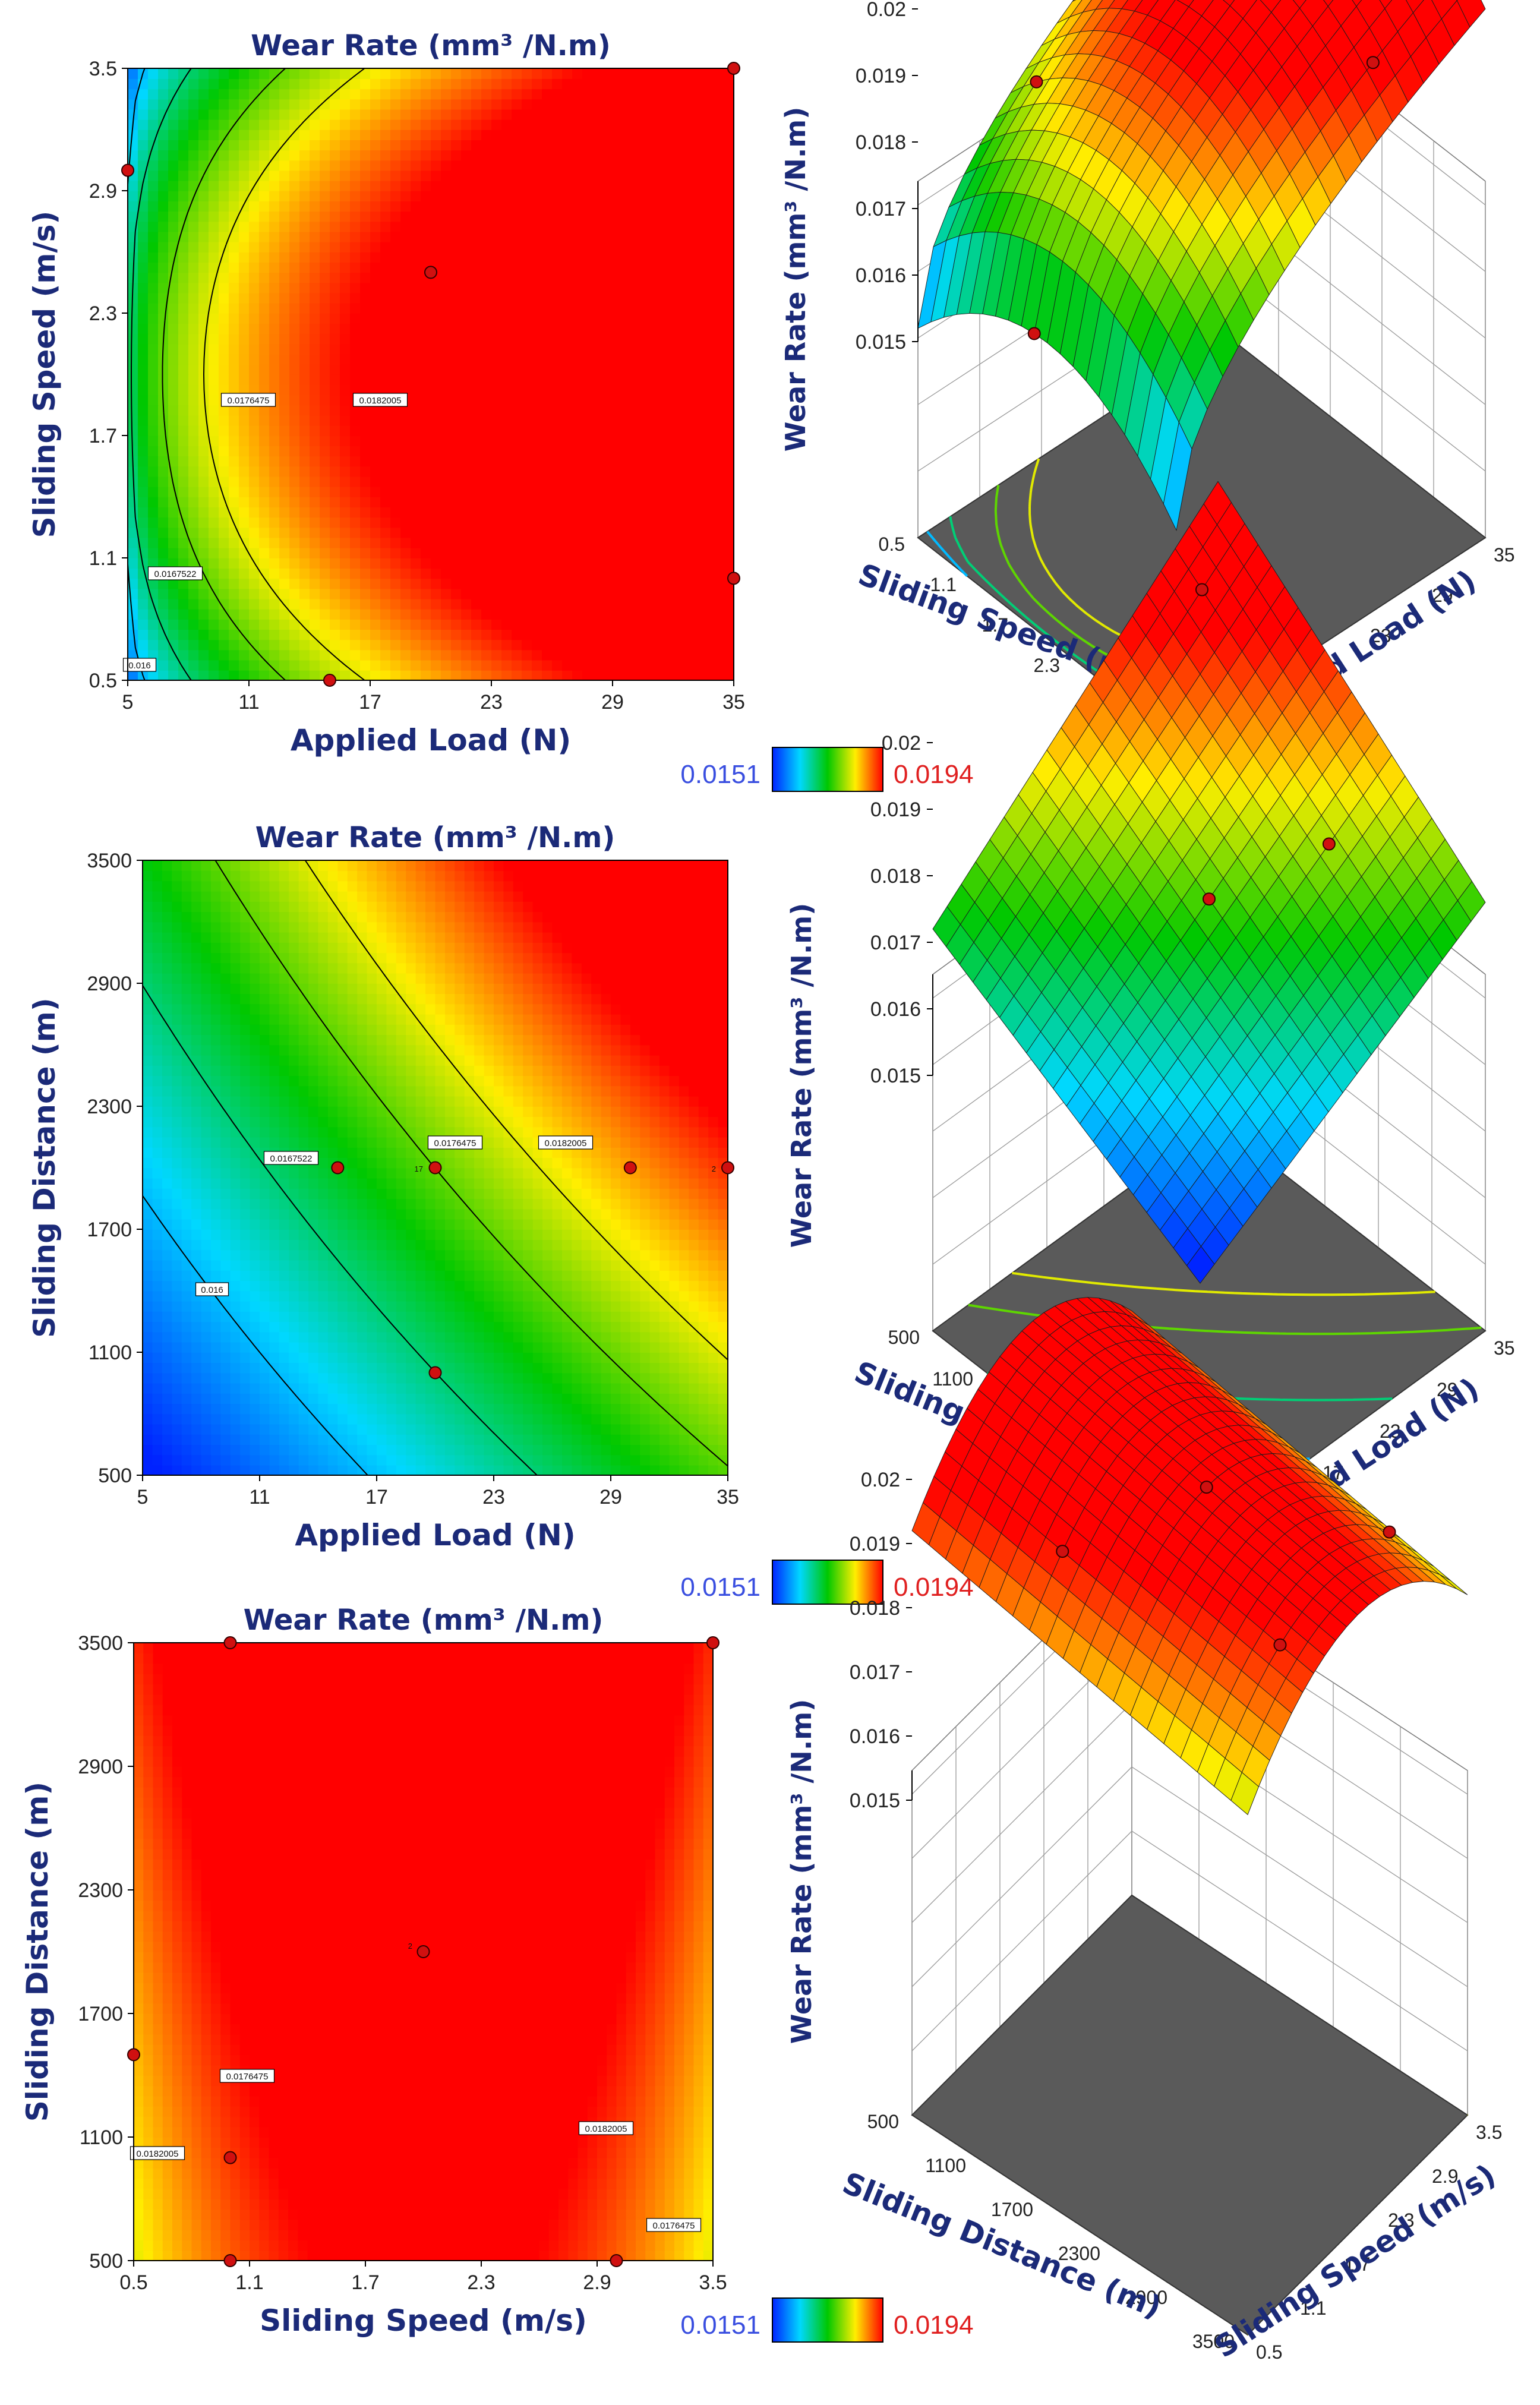  What do you see at coordinates (881, 143) in the screenshot?
I see `z-tick-label: 0.018` at bounding box center [881, 143].